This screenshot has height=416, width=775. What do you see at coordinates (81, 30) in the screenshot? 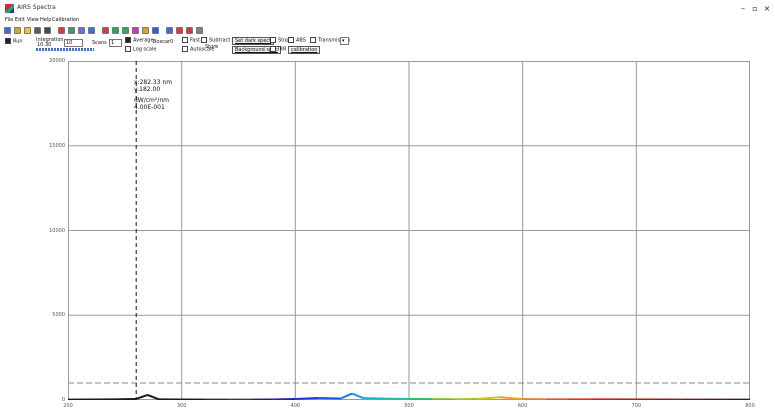
I see `export-icon` at bounding box center [81, 30].